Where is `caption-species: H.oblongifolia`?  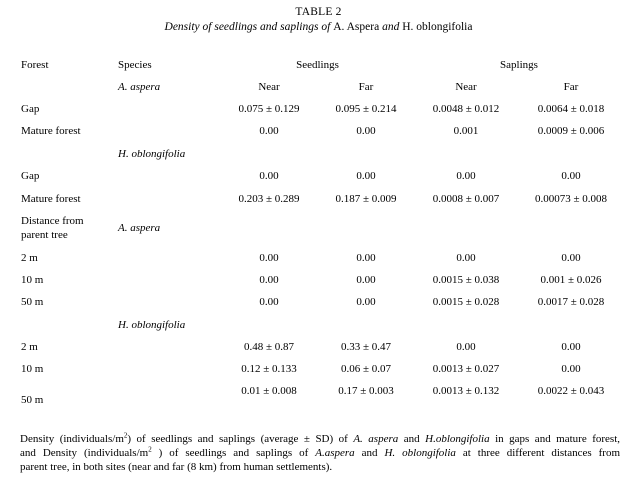
caption-species: H.oblongifolia is located at coordinates (457, 439).